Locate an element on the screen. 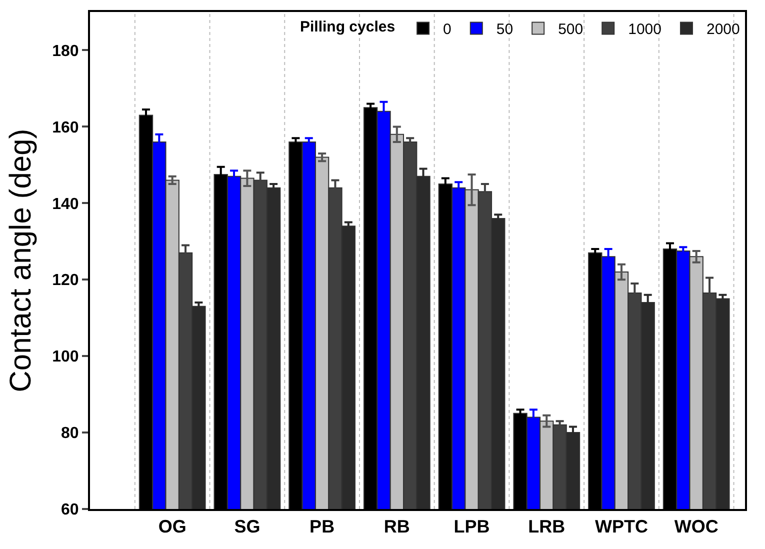 Image resolution: width=765 pixels, height=549 pixels. legend-label: 0 is located at coordinates (447, 29).